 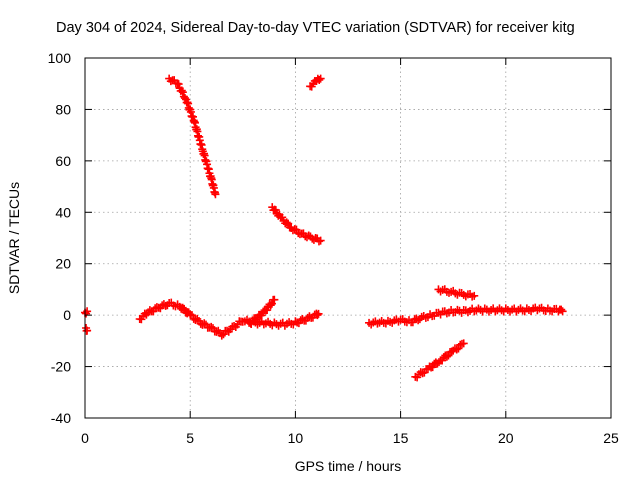 I want to click on series-arc-b, so click(x=87, y=329).